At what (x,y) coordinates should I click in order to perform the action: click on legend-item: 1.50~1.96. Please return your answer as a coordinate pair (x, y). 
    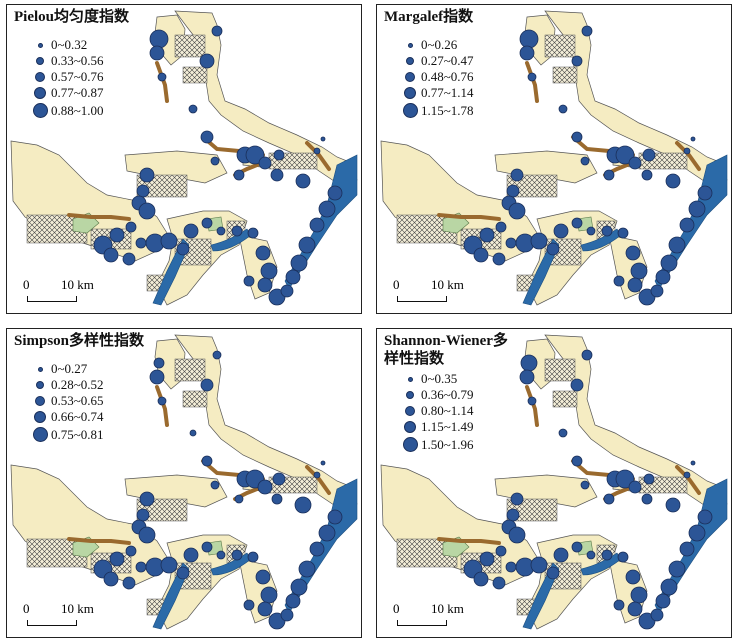
    Looking at the image, I should click on (436, 444).